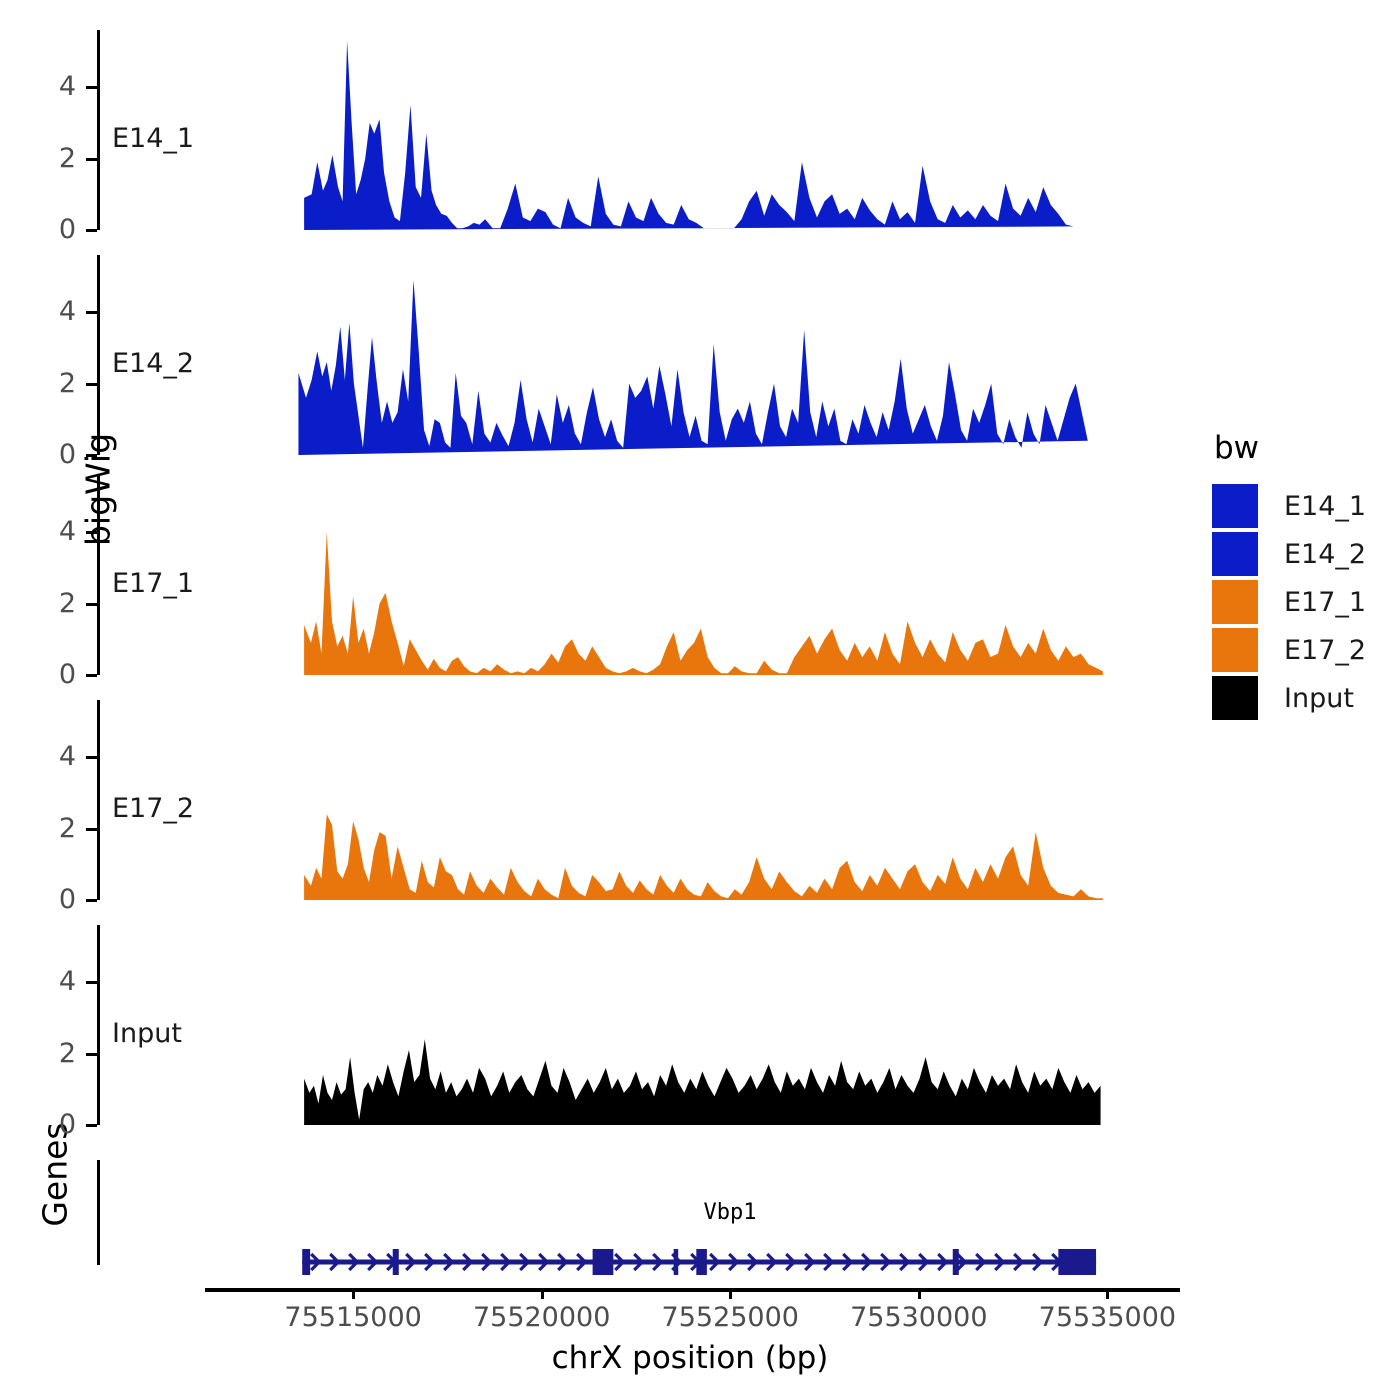 Image resolution: width=1400 pixels, height=1400 pixels. I want to click on legend-item-label: Input, so click(1319, 698).